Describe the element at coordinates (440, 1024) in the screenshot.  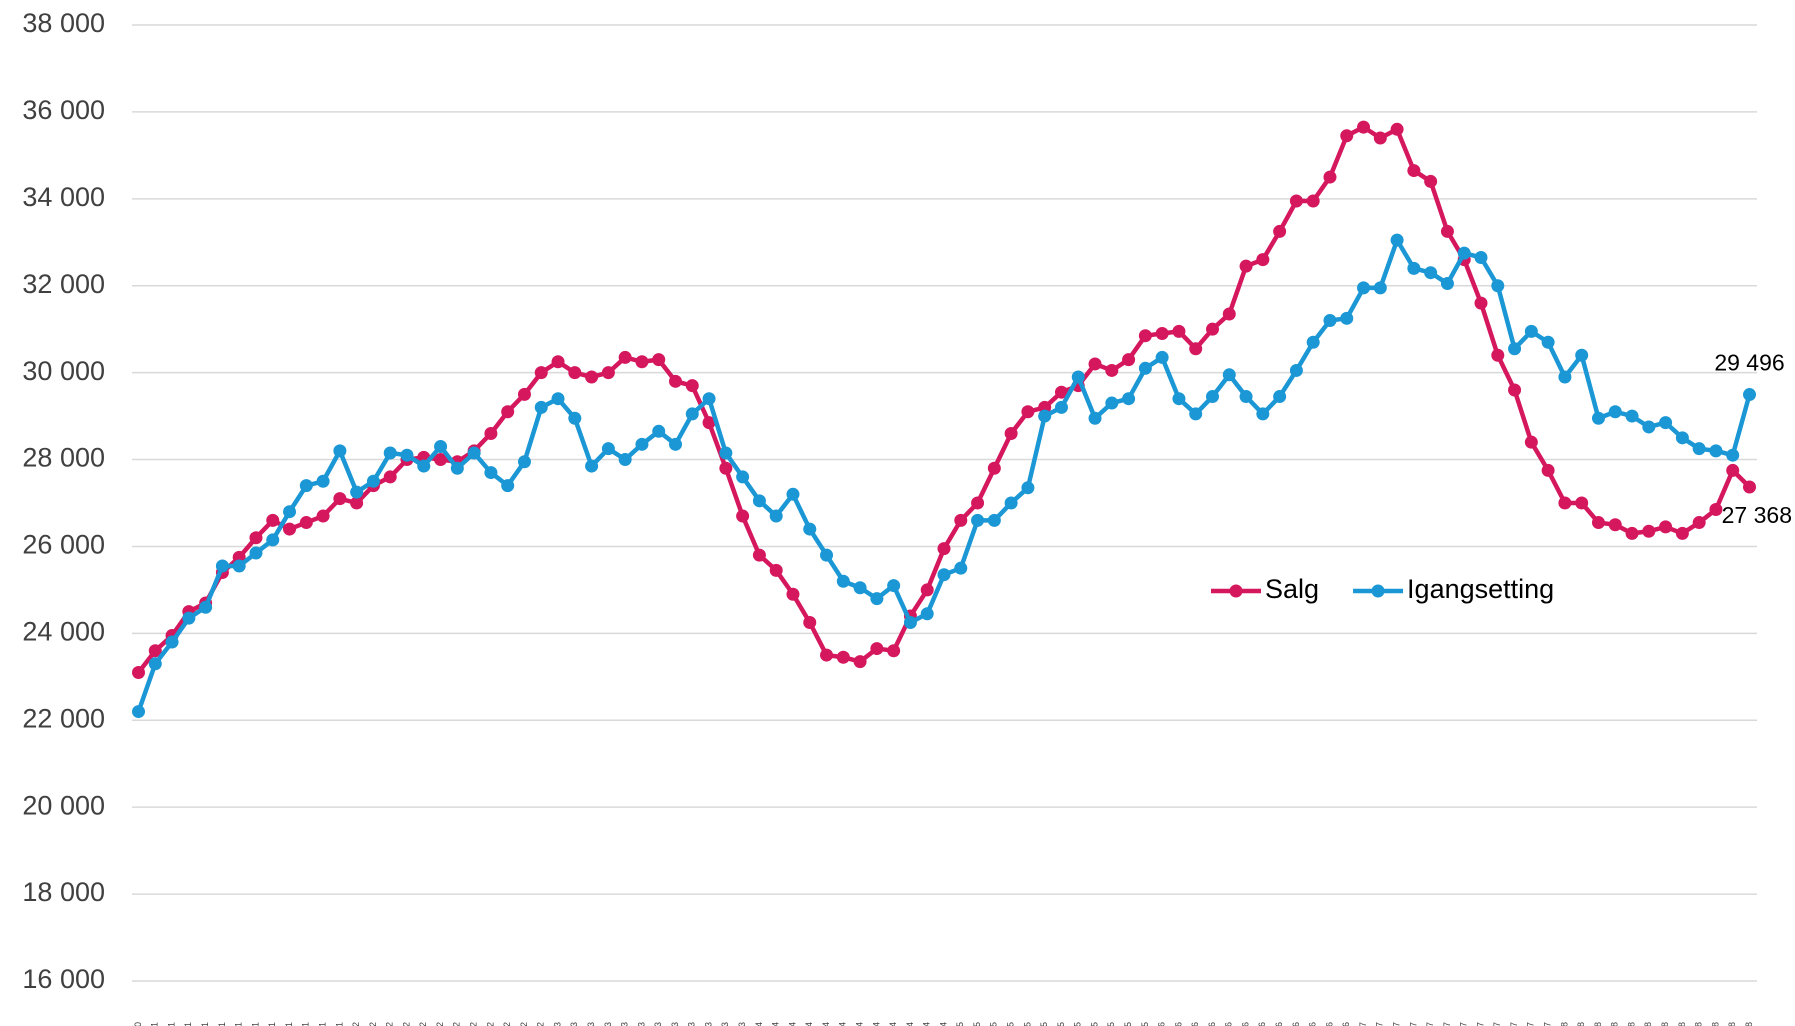
I see `x-tick-label: jun.12` at that location.